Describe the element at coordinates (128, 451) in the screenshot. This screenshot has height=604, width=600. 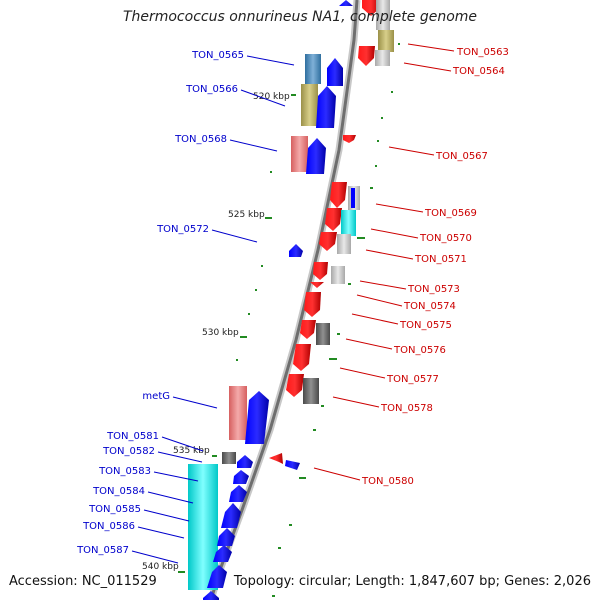
I see `gene-label-ton-0582: TON_0582` at that location.